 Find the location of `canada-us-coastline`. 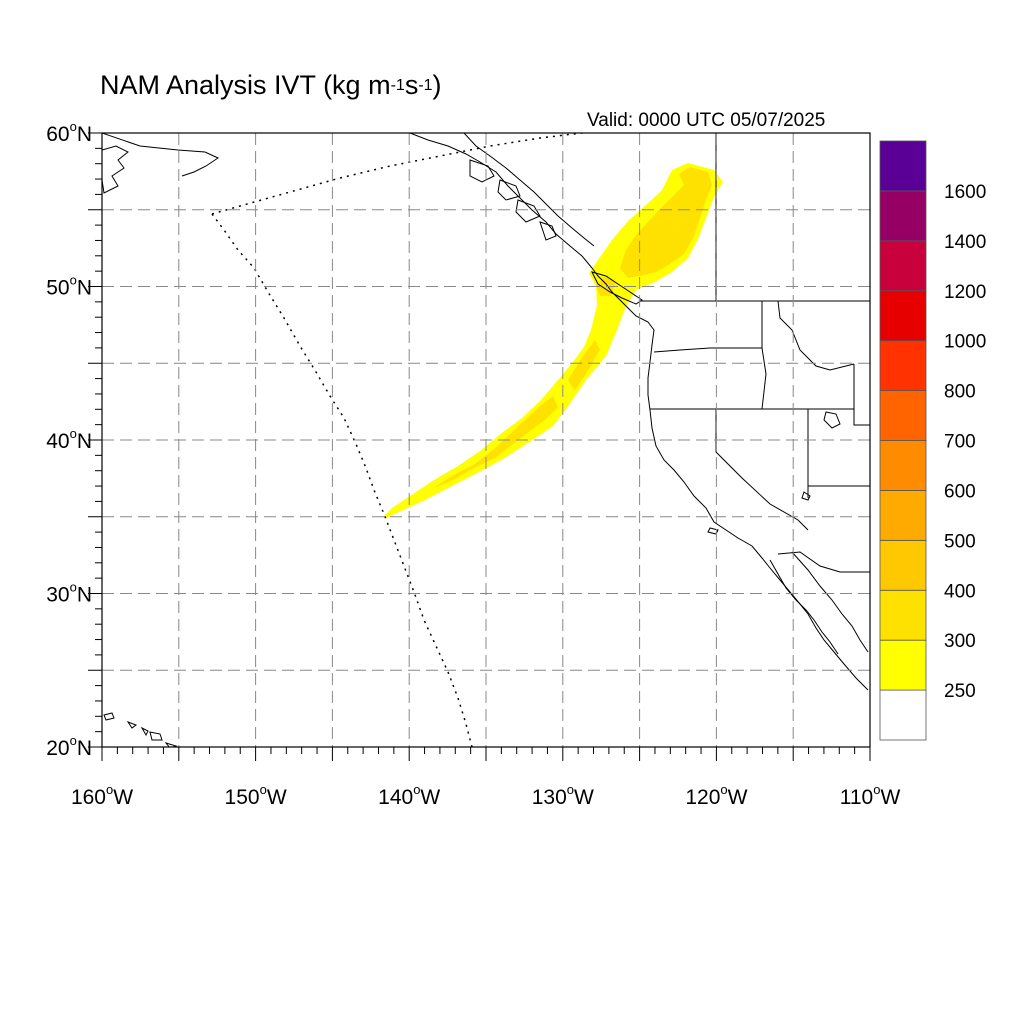

canada-us-coastline is located at coordinates (730, 479).